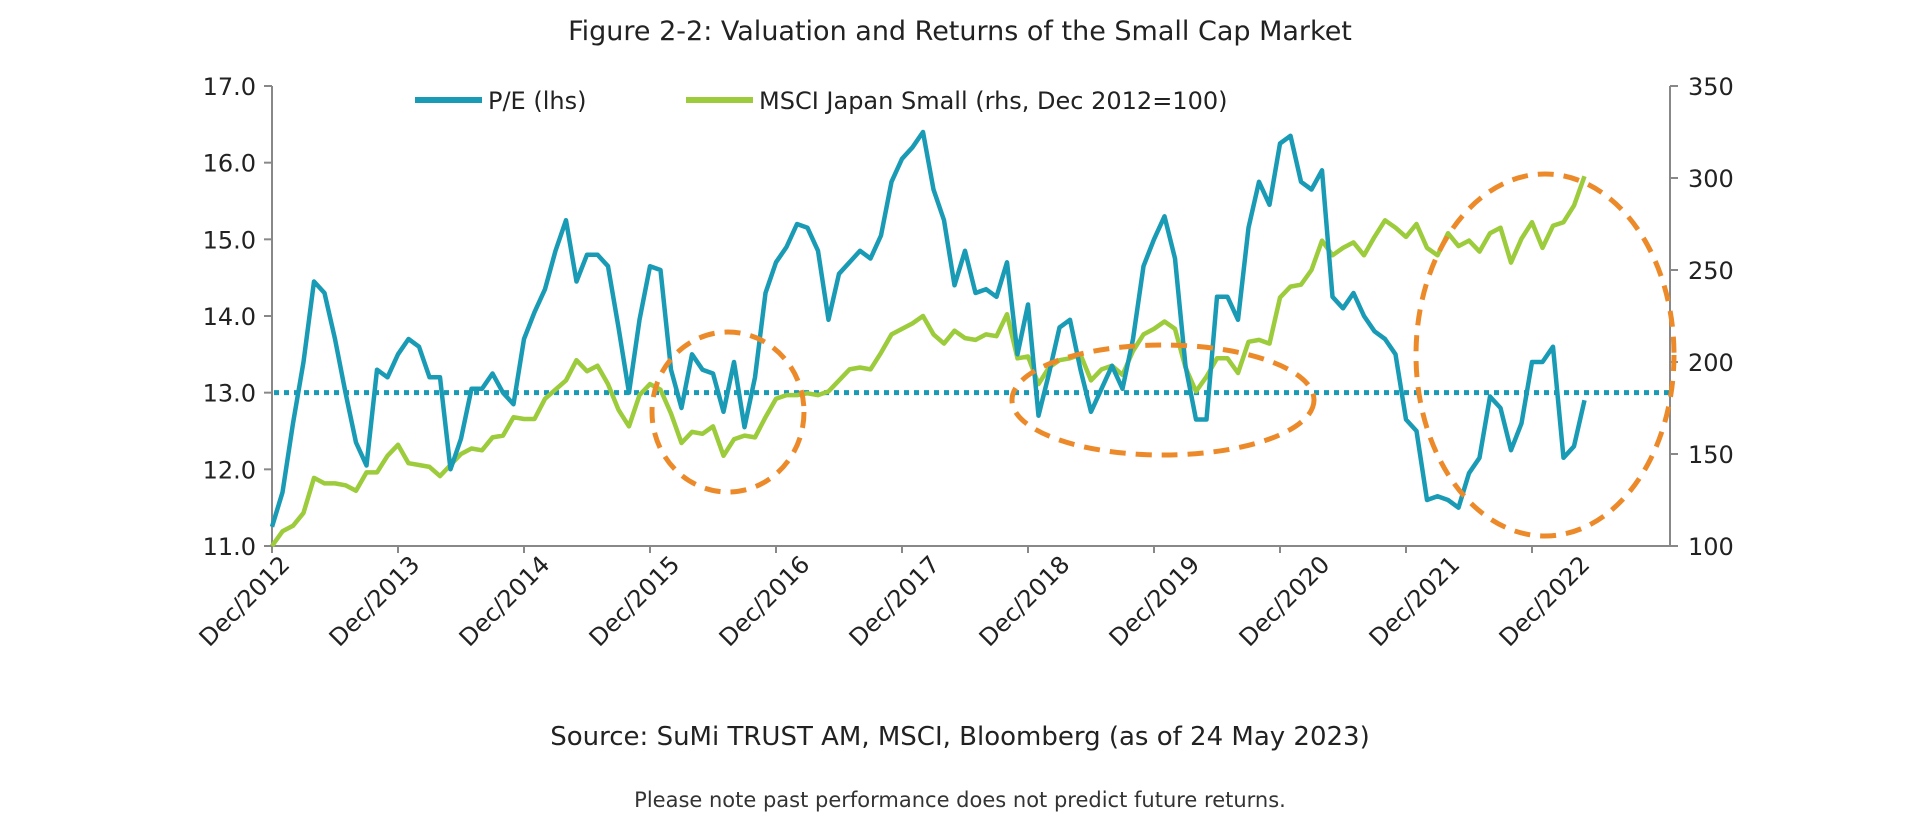 This screenshot has width=1920, height=831. What do you see at coordinates (1711, 547) in the screenshot?
I see `right-tick-label: 100` at bounding box center [1711, 547].